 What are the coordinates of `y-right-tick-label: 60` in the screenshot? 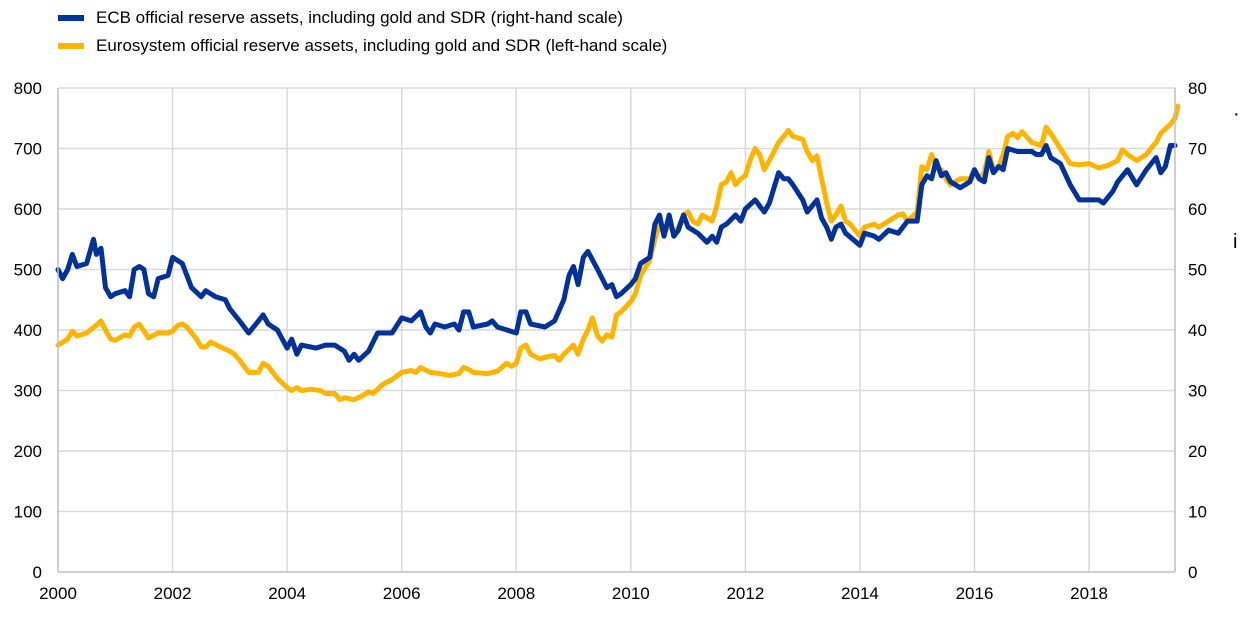 It's located at (1197, 209).